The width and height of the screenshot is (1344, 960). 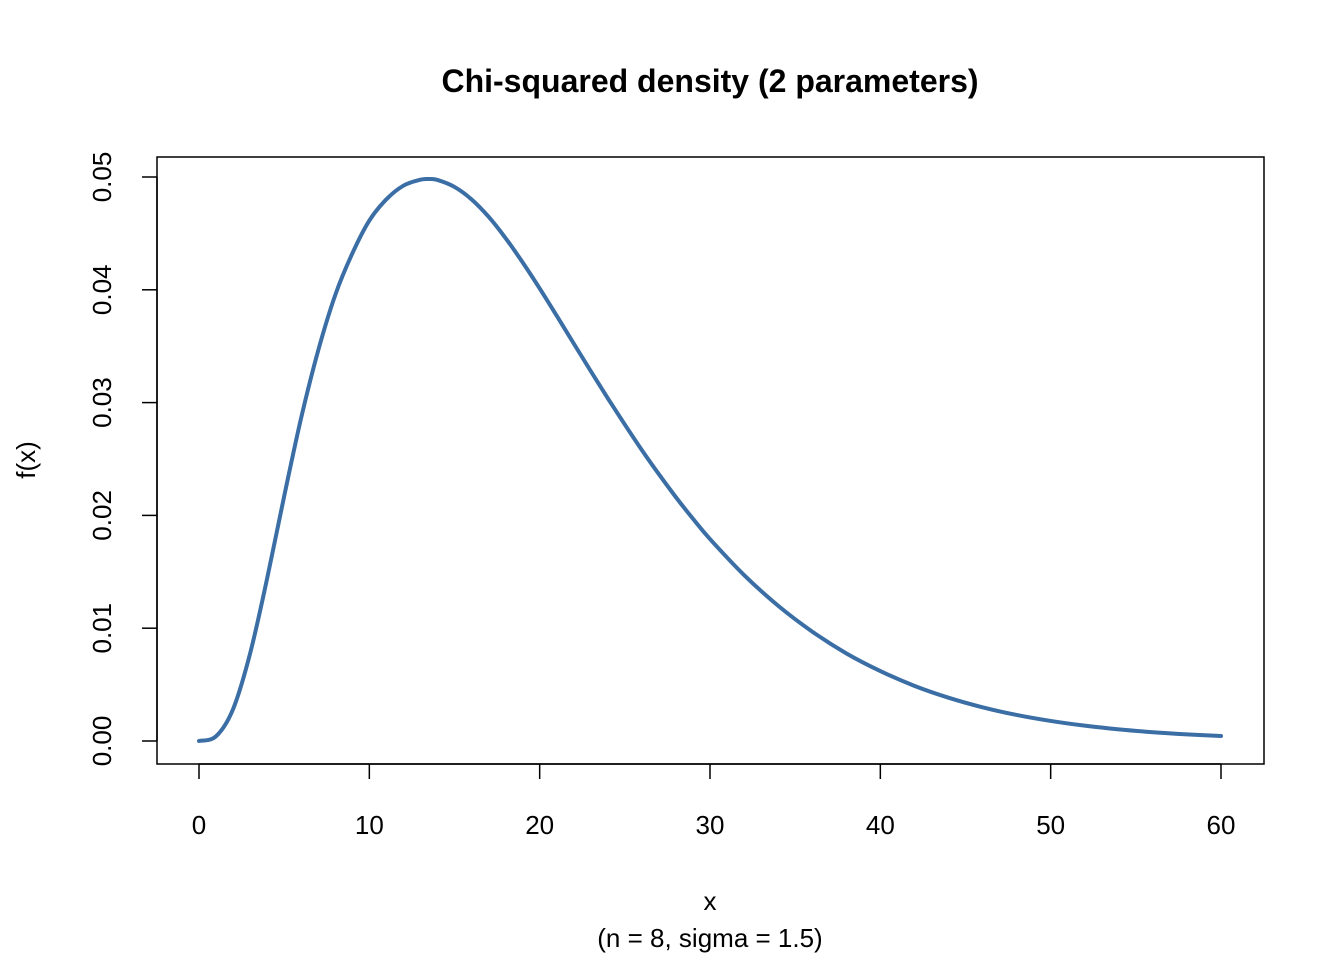 I want to click on y-tick-label: 0.00, so click(x=102, y=741).